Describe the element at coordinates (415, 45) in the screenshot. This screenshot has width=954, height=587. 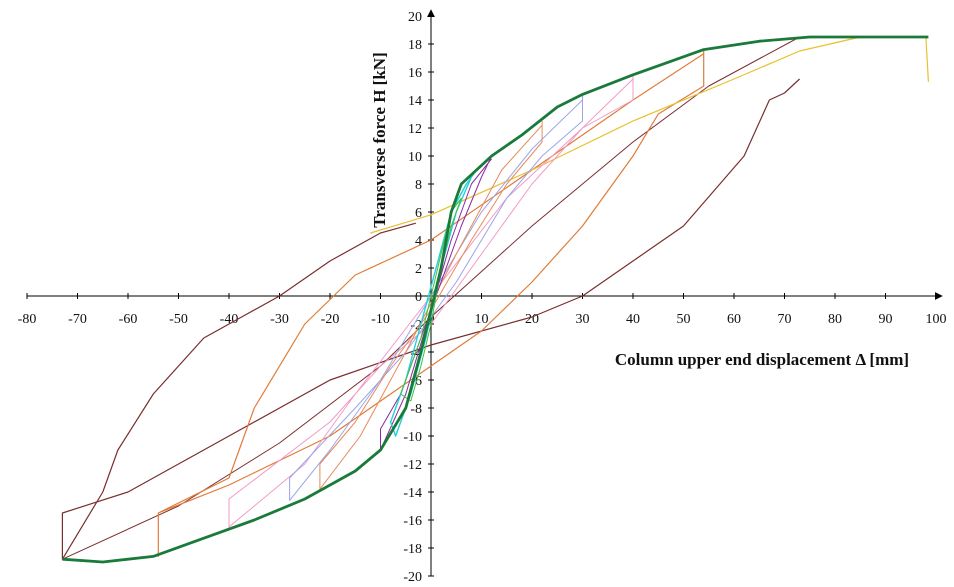
I see `y-tick-label: 18` at that location.